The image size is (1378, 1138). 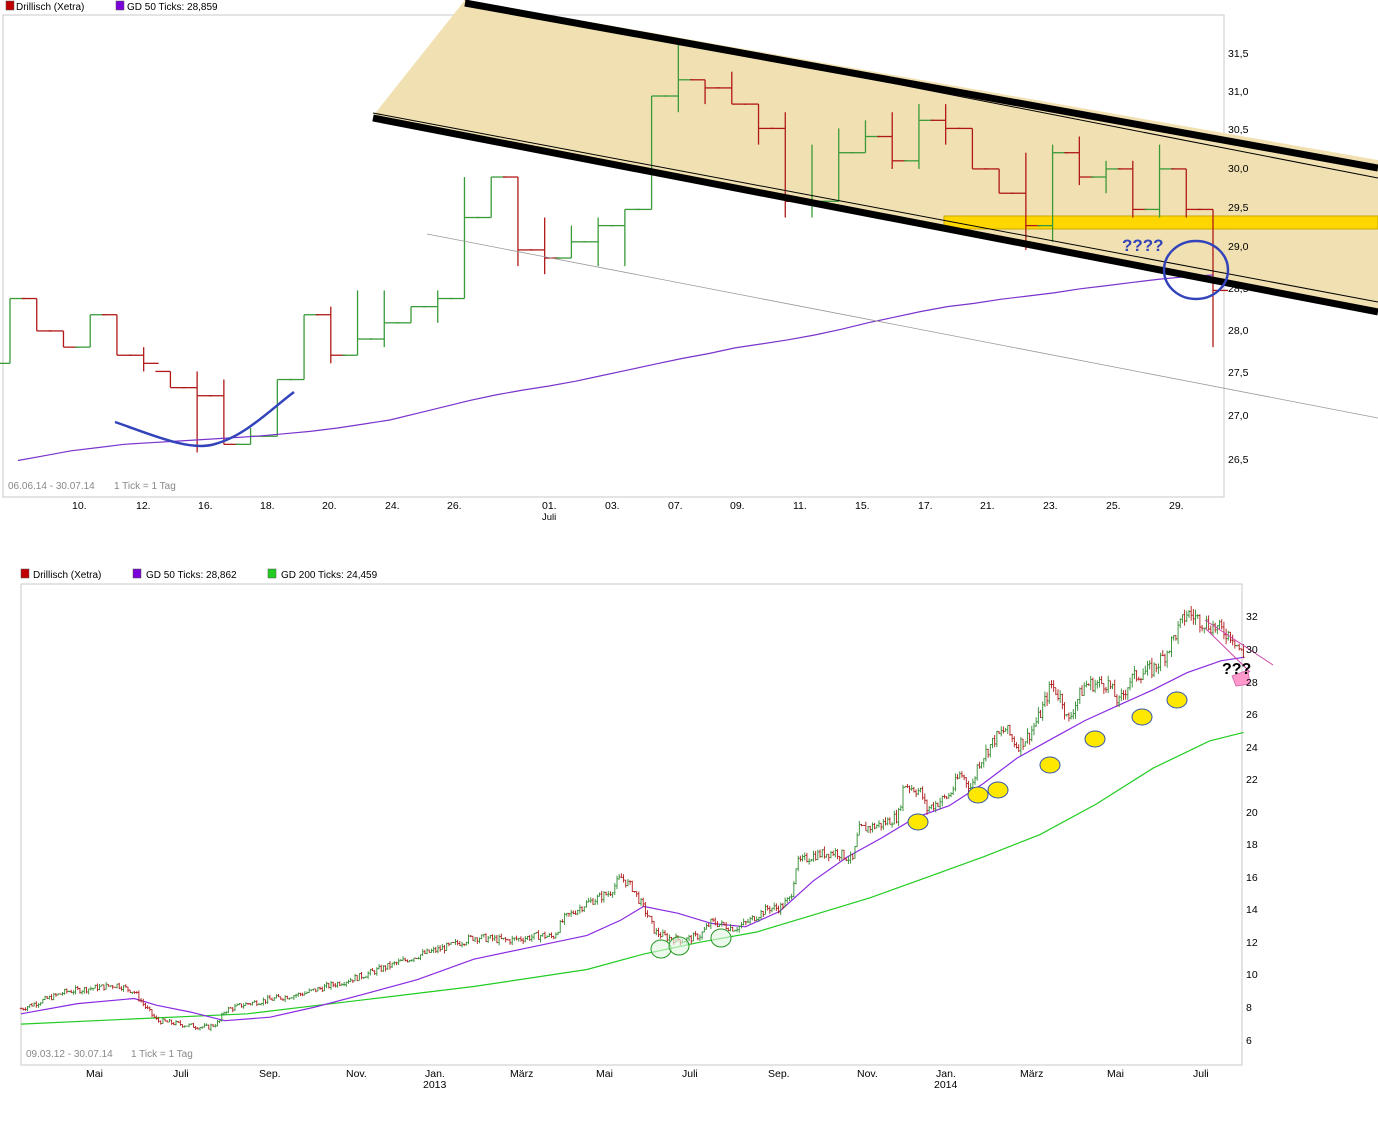 I want to click on top-x-month-label: Juli, so click(x=549, y=517).